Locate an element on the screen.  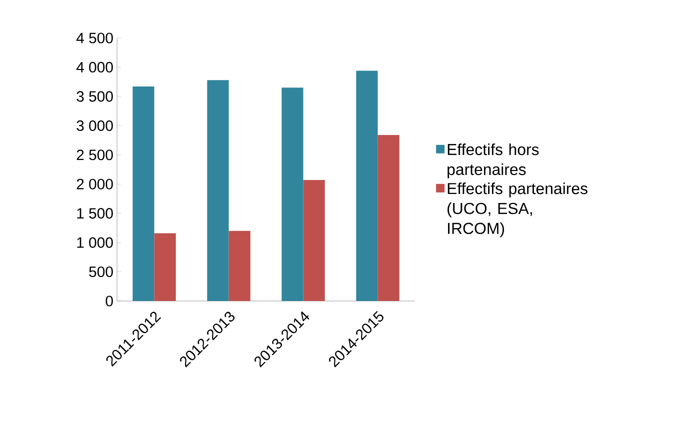
y-tick-label: 4 500 is located at coordinates (94, 38).